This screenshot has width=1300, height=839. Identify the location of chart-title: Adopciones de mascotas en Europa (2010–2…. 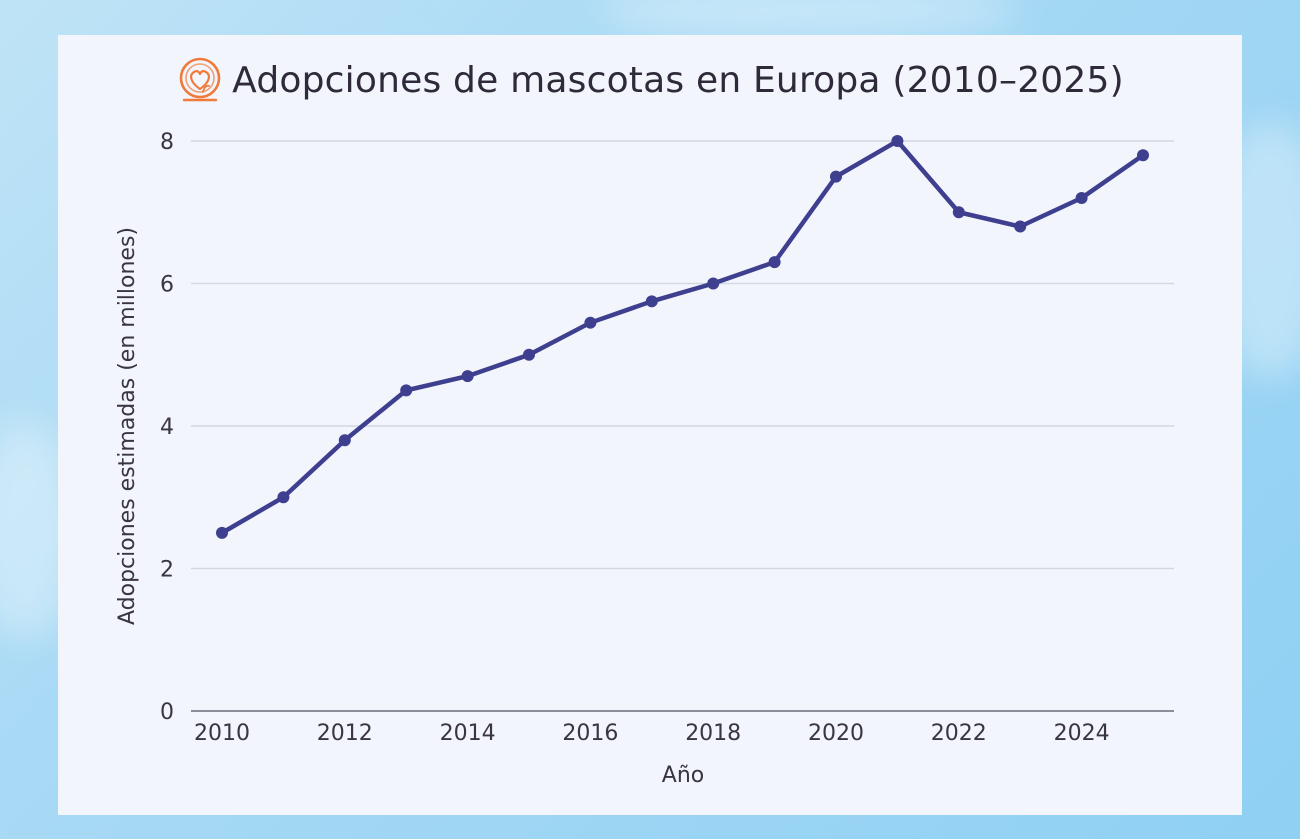
(678, 80).